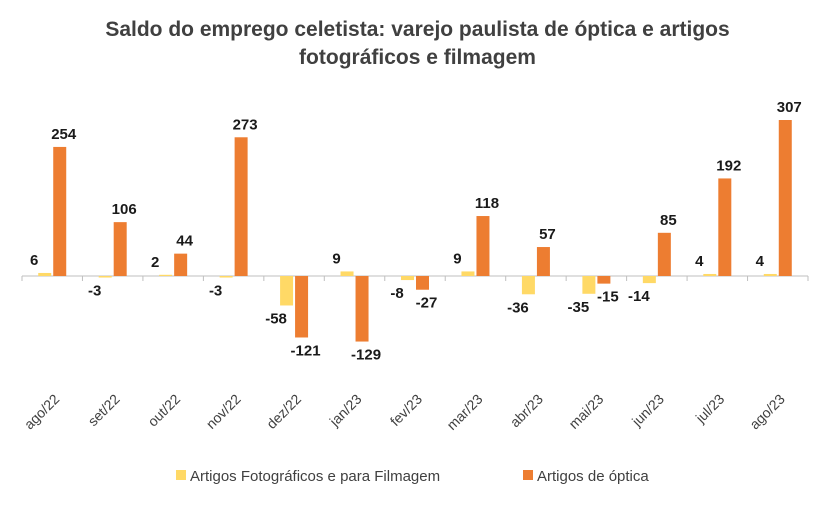  Describe the element at coordinates (124, 209) in the screenshot. I see `data-label: 106` at that location.